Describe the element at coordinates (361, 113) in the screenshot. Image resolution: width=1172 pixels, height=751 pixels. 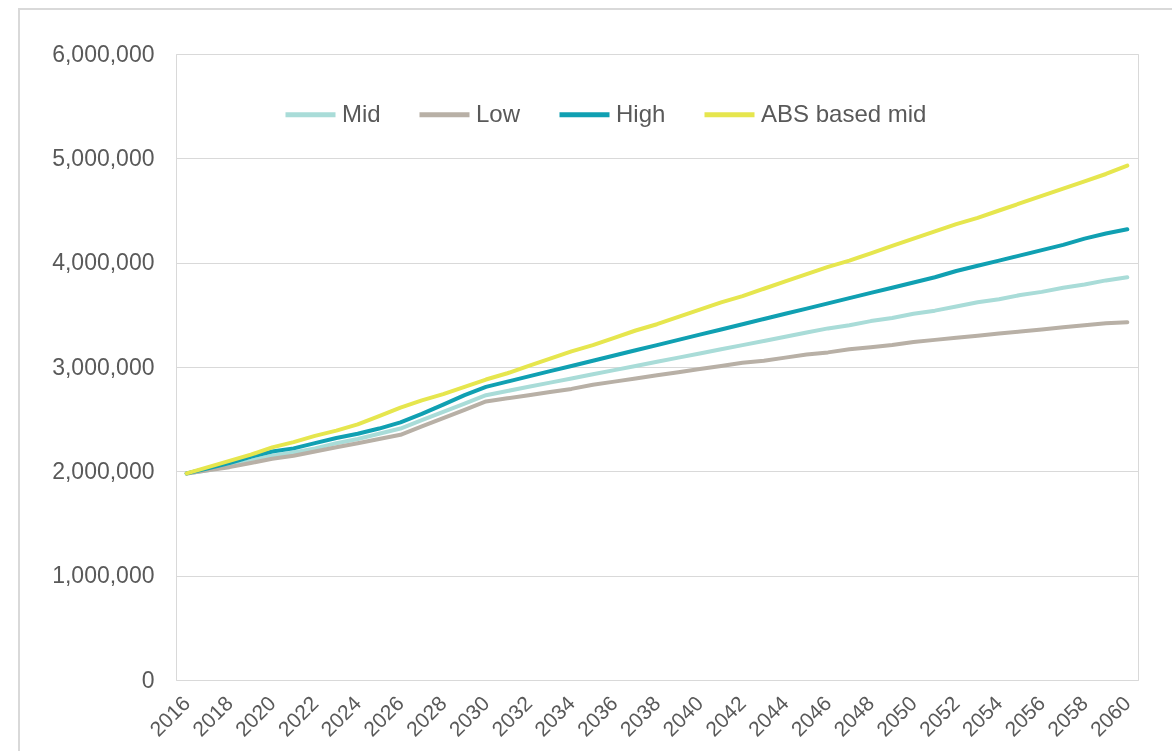
I see `legend-label: Mid` at that location.